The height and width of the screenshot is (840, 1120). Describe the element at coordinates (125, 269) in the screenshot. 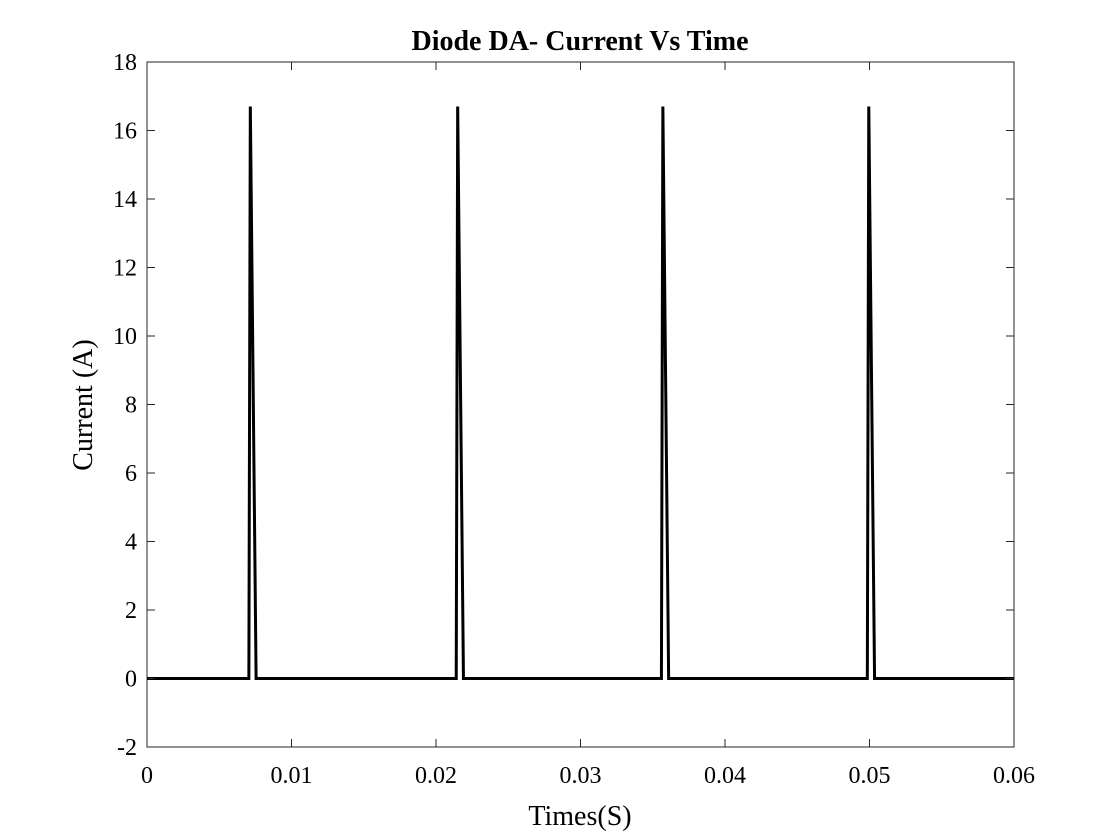

I see `y-tick-label: 12` at that location.